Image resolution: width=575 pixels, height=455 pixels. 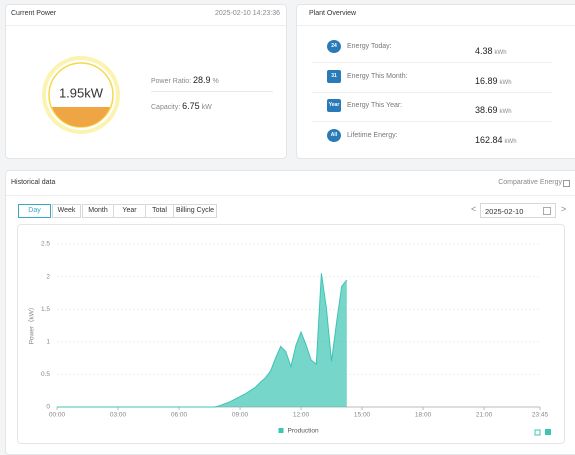 I want to click on row-value: 4.38 kWh, so click(x=491, y=50).